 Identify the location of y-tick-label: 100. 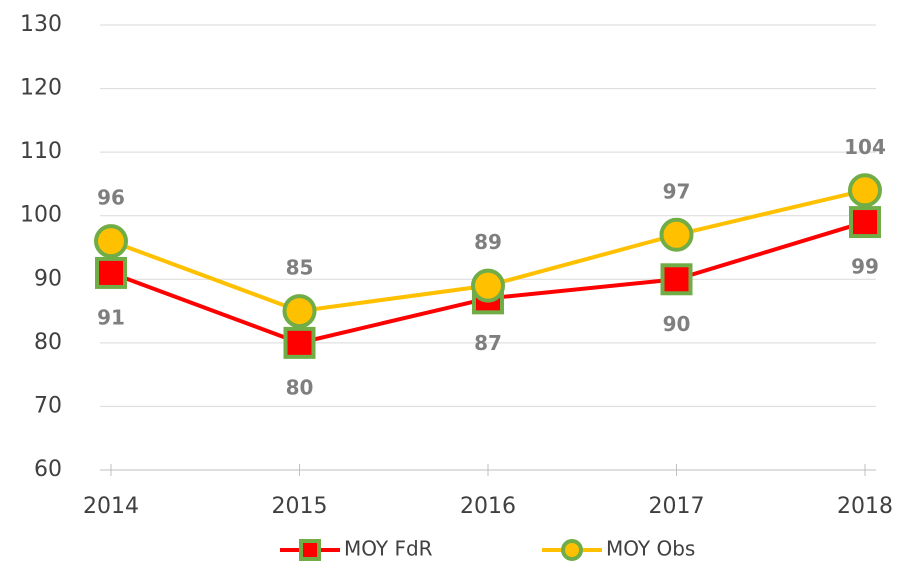
(41, 215).